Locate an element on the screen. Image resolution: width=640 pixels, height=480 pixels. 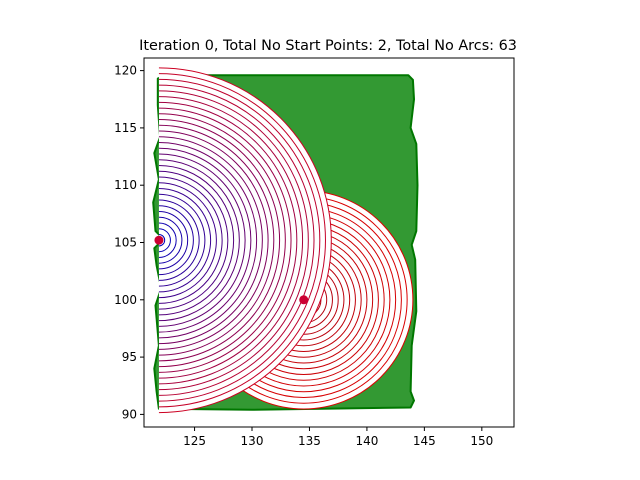
x-tick-label: 135 is located at coordinates (309, 441).